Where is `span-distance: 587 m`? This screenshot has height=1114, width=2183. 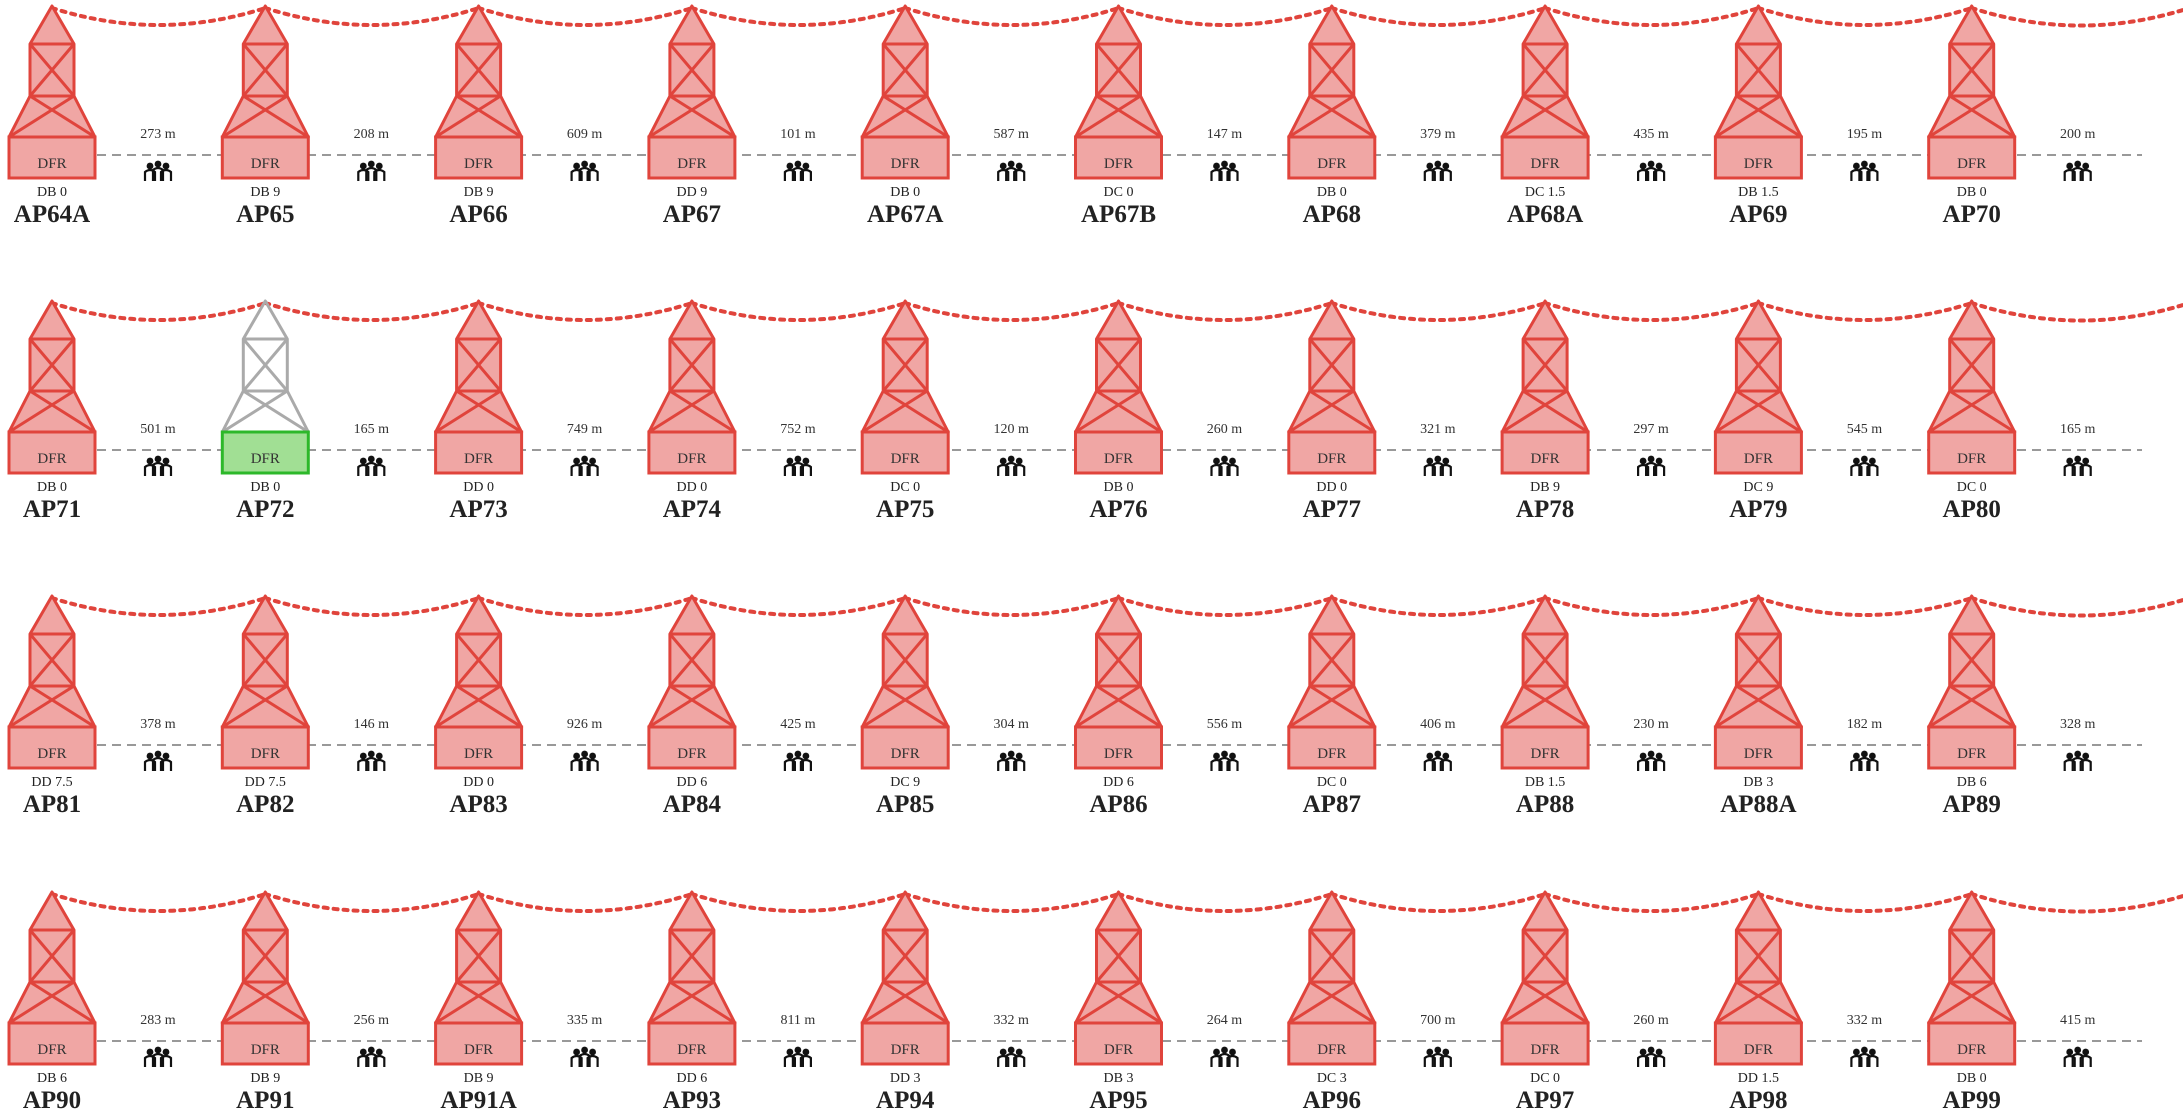 span-distance: 587 m is located at coordinates (1012, 134).